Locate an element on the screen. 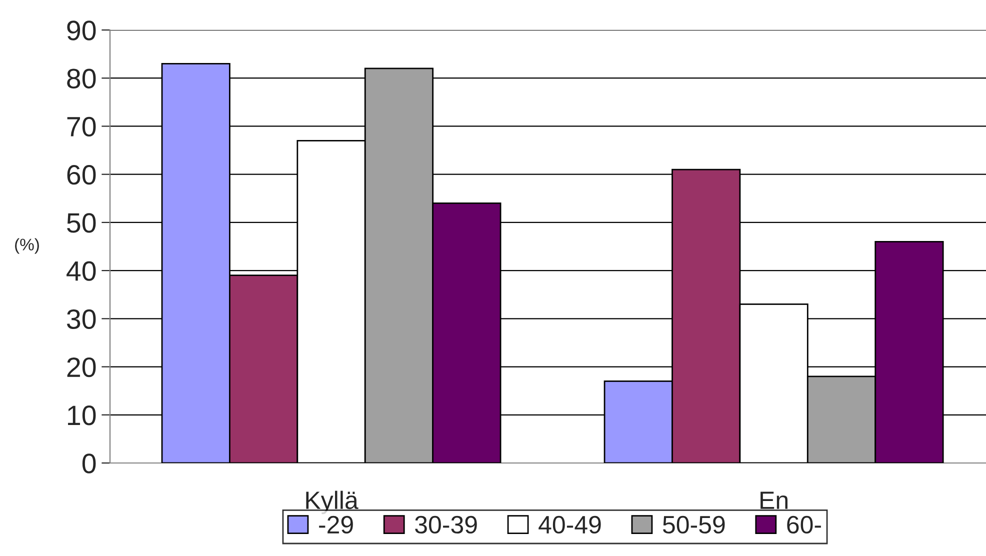  x-tick-label: Kyllä is located at coordinates (332, 502).